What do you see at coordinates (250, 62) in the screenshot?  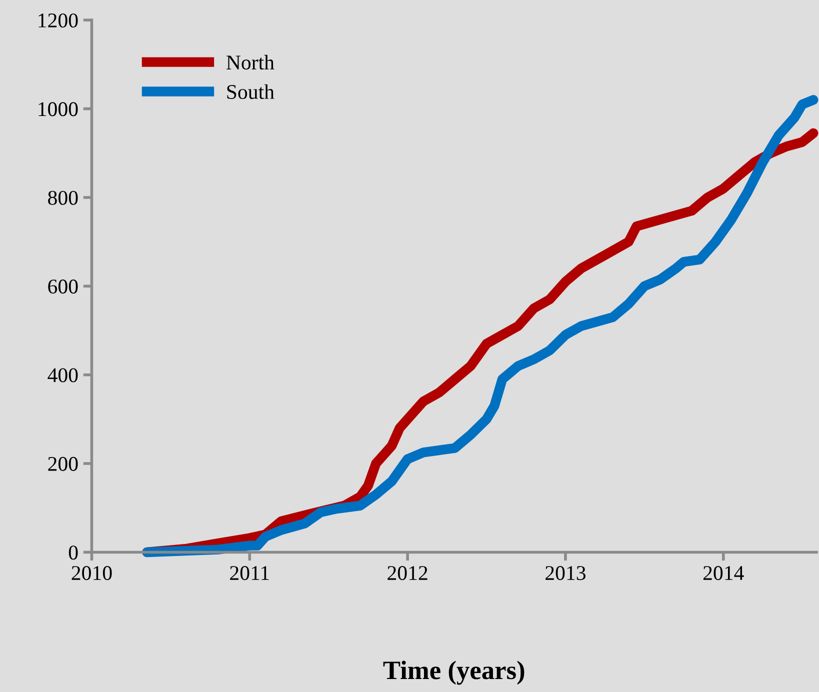 I see `legend-label: North` at bounding box center [250, 62].